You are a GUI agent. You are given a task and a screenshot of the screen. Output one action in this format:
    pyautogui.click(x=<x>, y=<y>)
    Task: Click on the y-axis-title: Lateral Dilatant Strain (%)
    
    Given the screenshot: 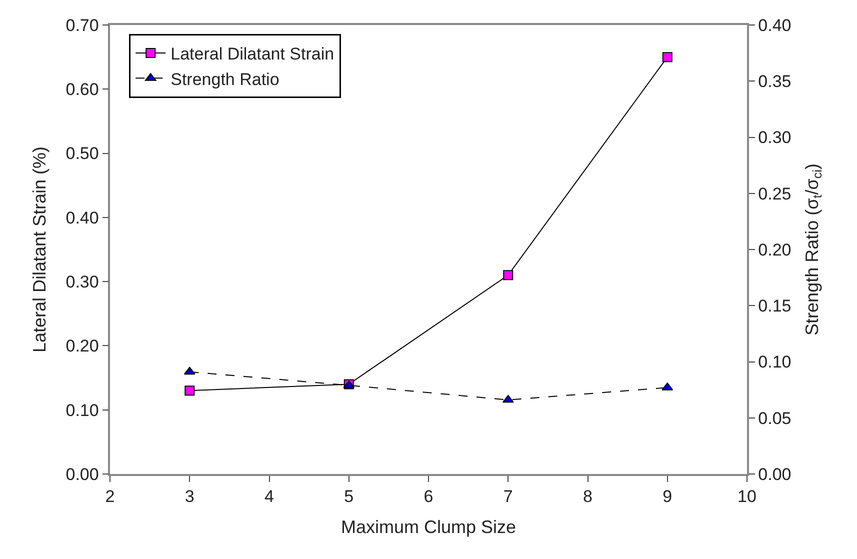 What is the action you would take?
    pyautogui.click(x=39, y=249)
    